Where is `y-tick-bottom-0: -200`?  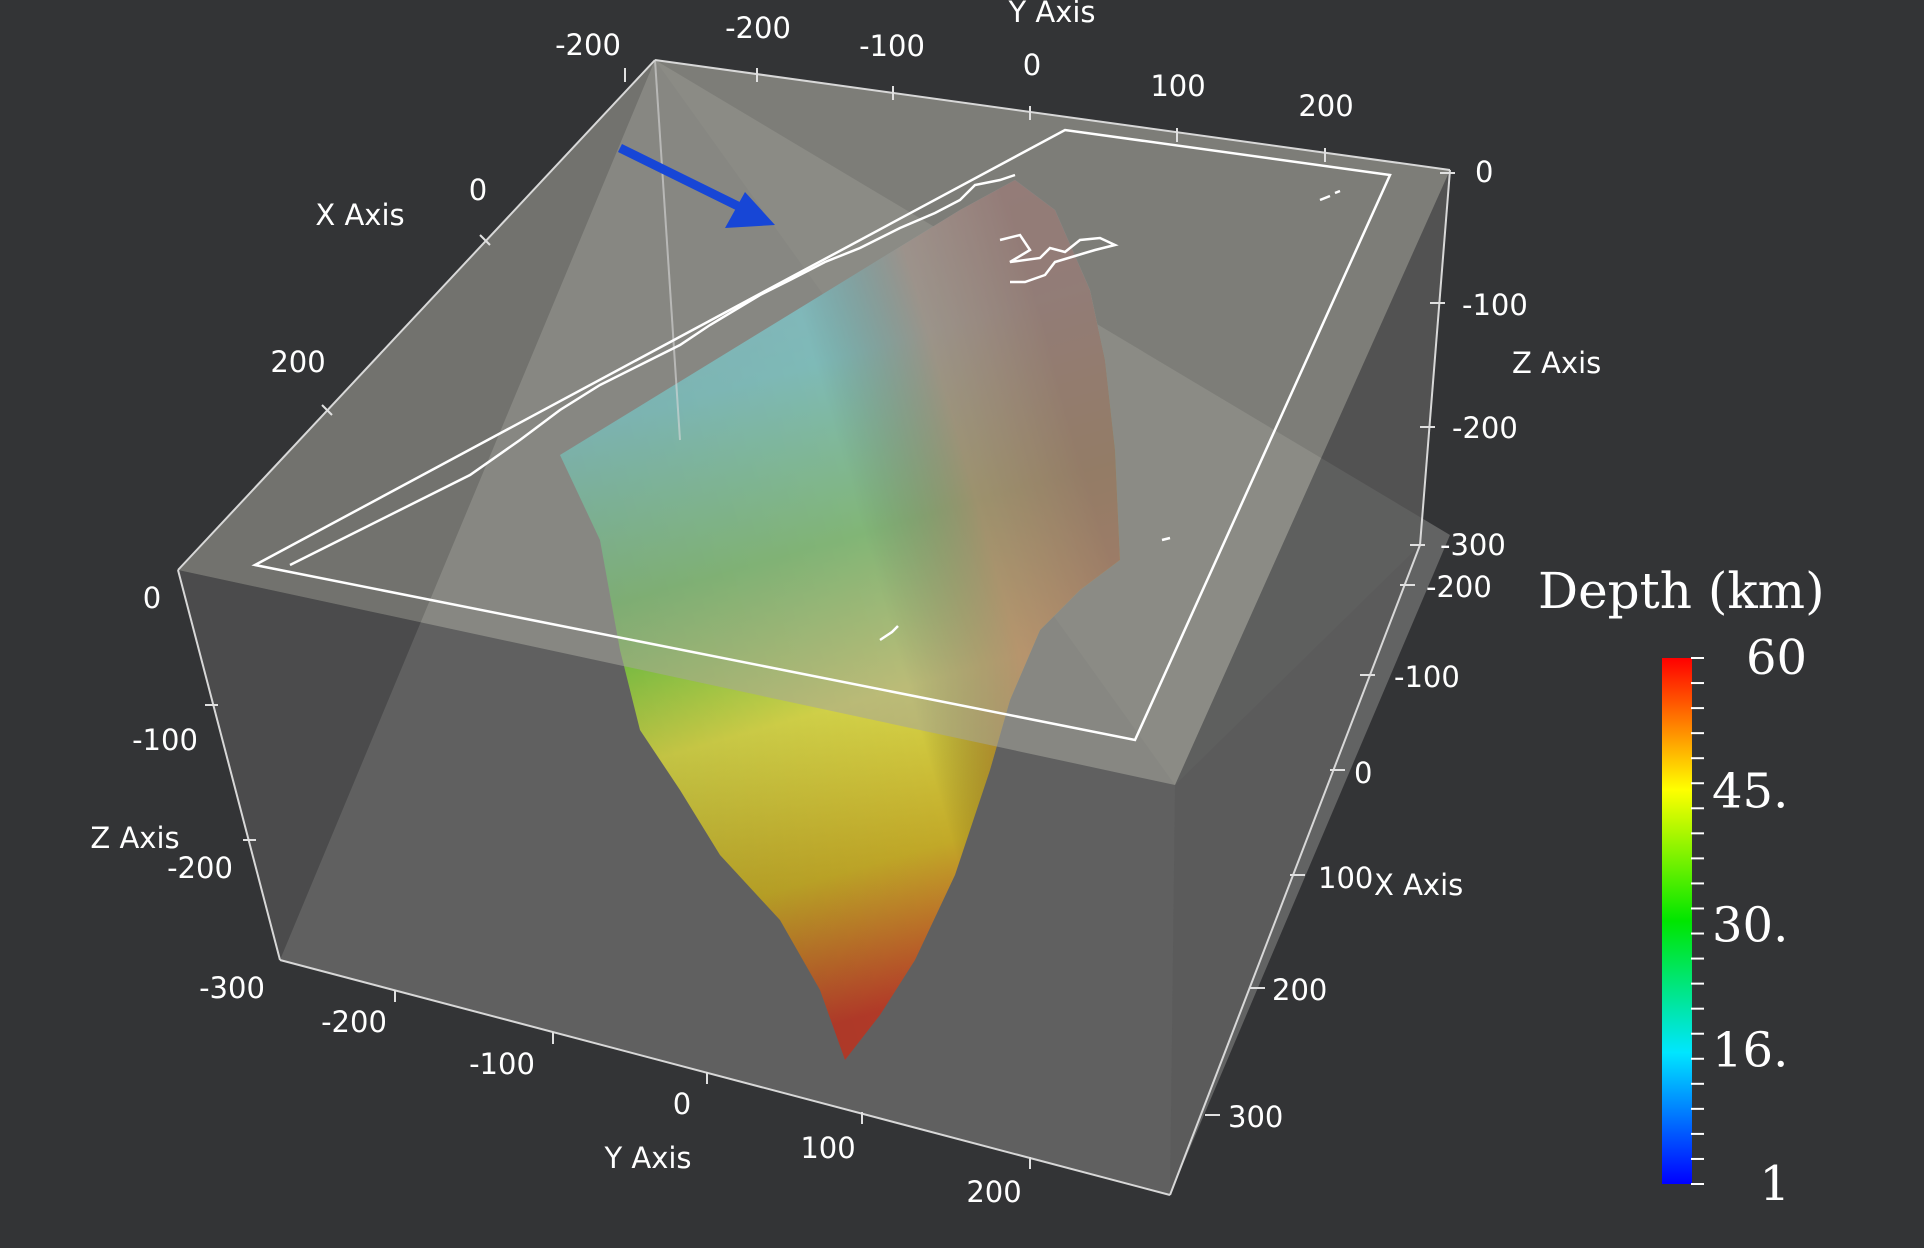 y-tick-bottom-0: -200 is located at coordinates (354, 1022).